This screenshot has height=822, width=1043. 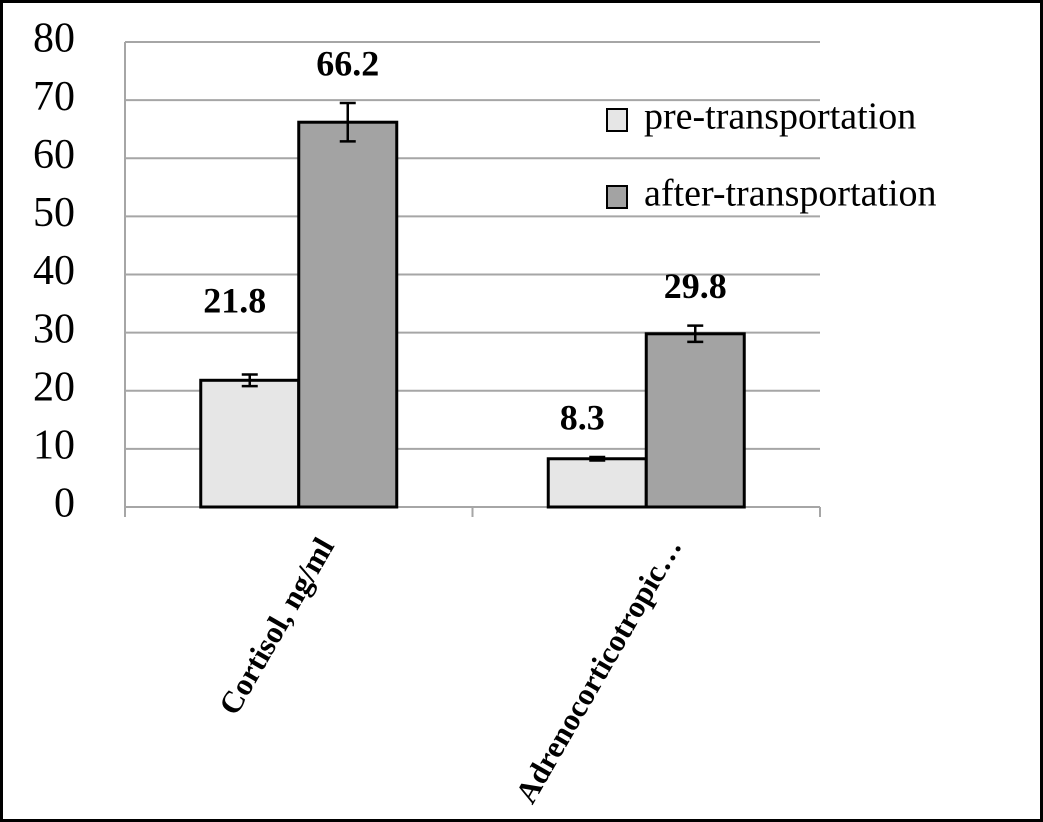 What do you see at coordinates (54, 39) in the screenshot?
I see `y-tick-label: 80` at bounding box center [54, 39].